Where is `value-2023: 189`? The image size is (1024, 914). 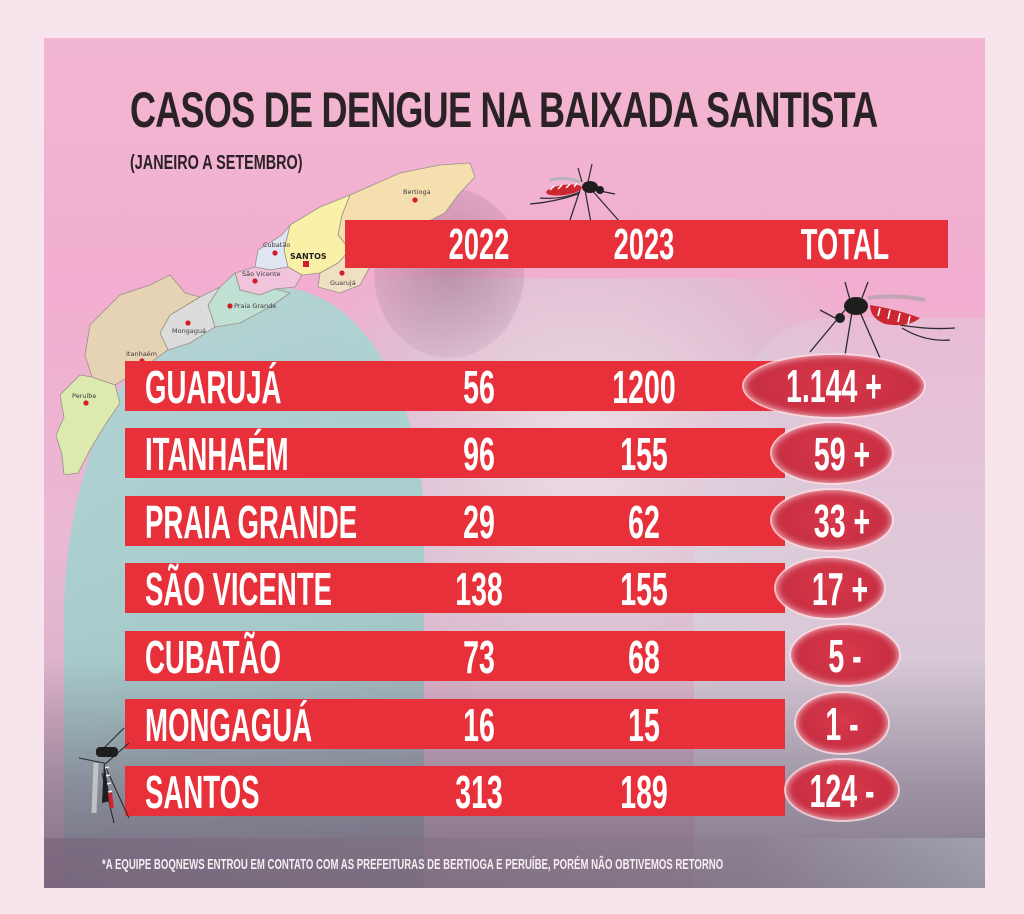
value-2023: 189 is located at coordinates (644, 792).